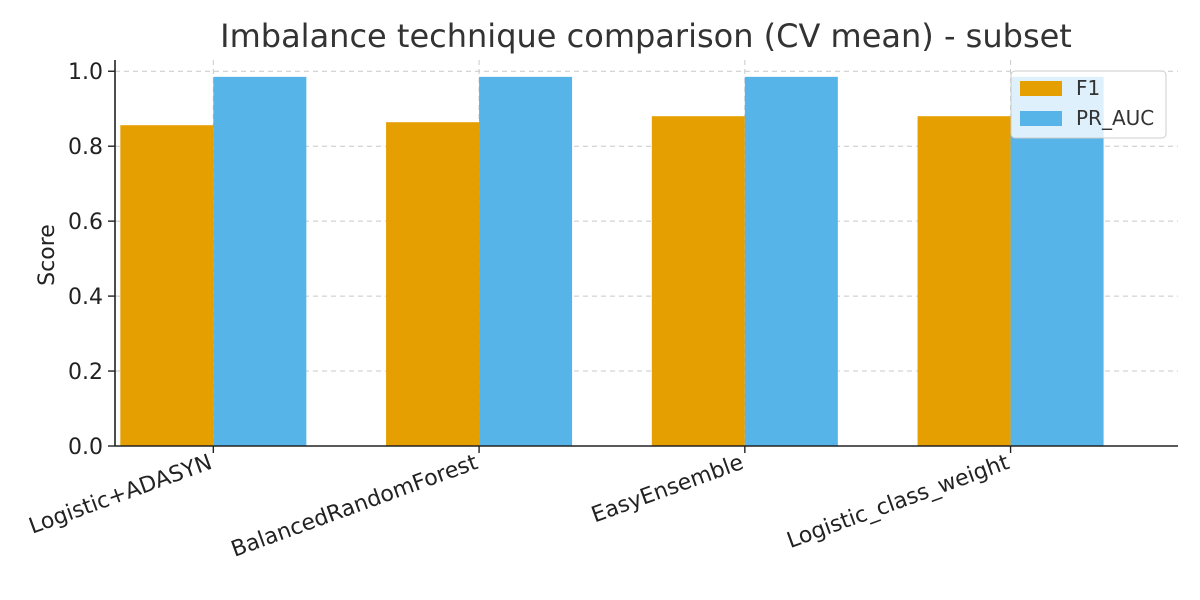 The height and width of the screenshot is (600, 1200). Describe the element at coordinates (1088, 88) in the screenshot. I see `legend-label-f1: F1` at that location.